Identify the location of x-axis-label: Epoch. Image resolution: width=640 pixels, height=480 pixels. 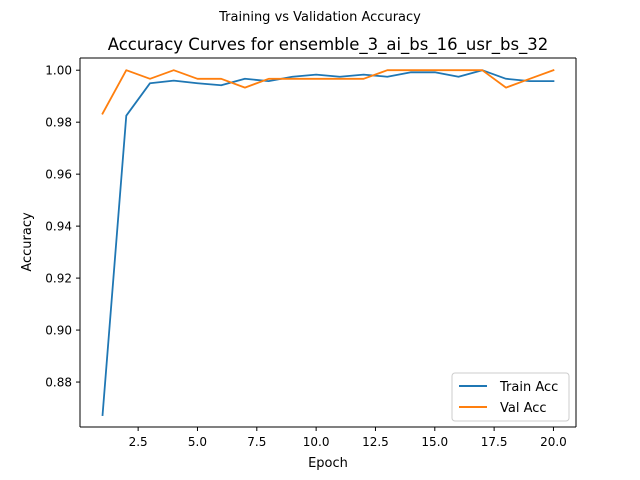
(328, 463).